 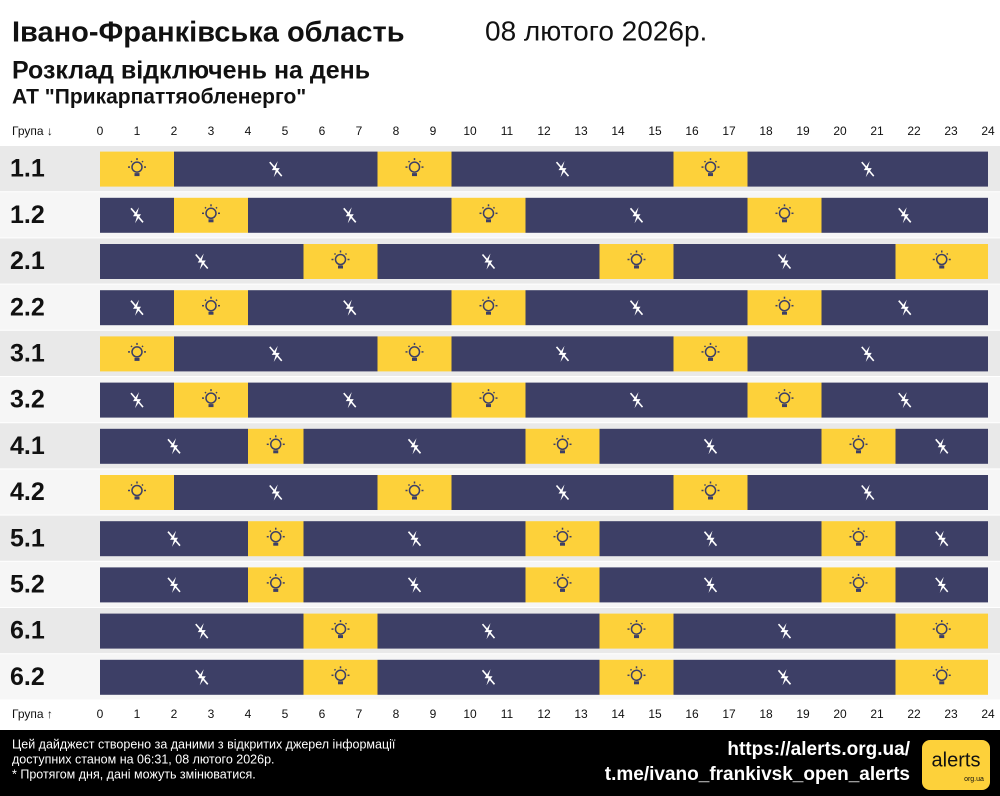 I want to click on x-tick-label: 9, so click(x=433, y=714).